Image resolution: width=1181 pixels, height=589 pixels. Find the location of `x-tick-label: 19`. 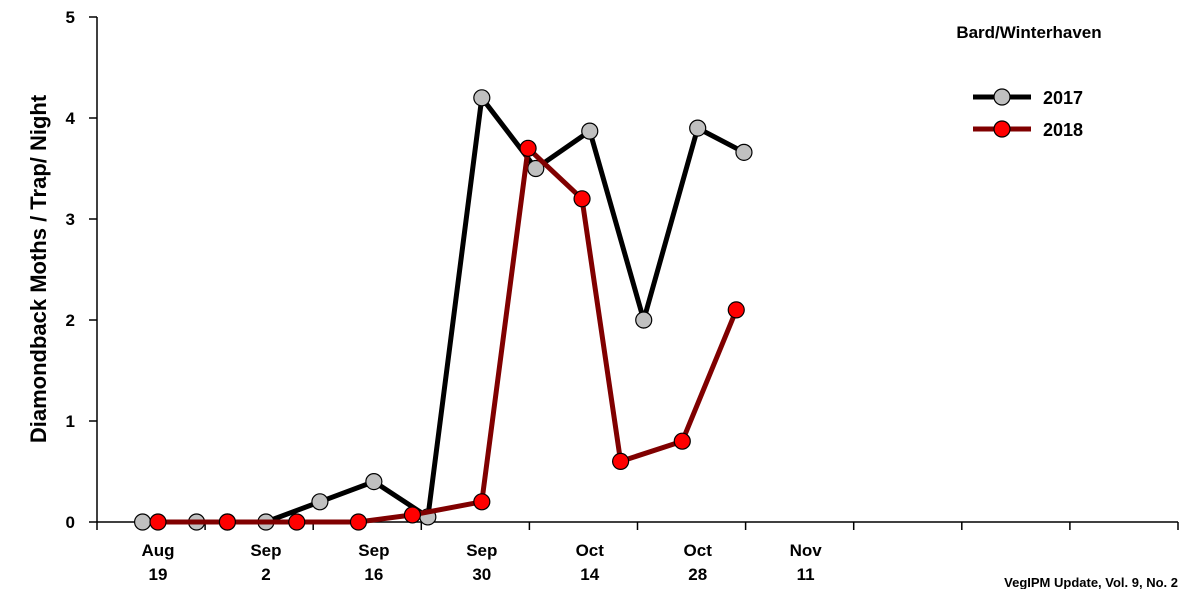

x-tick-label: 19 is located at coordinates (158, 574).